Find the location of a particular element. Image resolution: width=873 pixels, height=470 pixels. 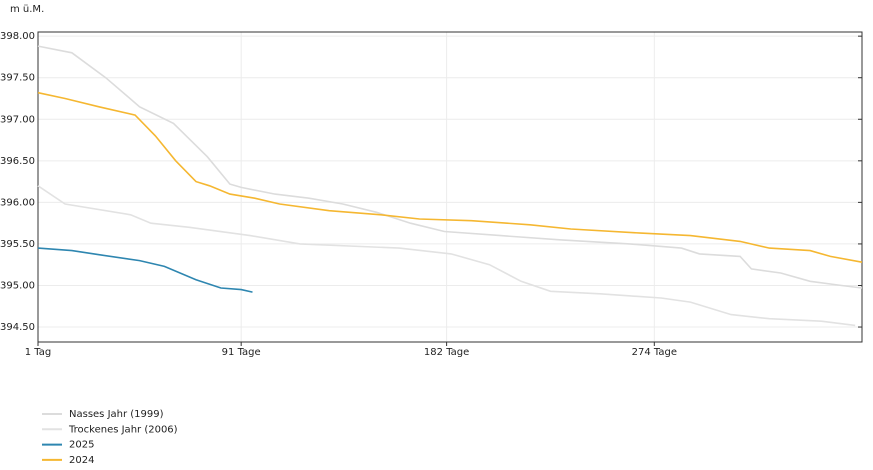

y-tick-label: 397.00 is located at coordinates (17, 119).